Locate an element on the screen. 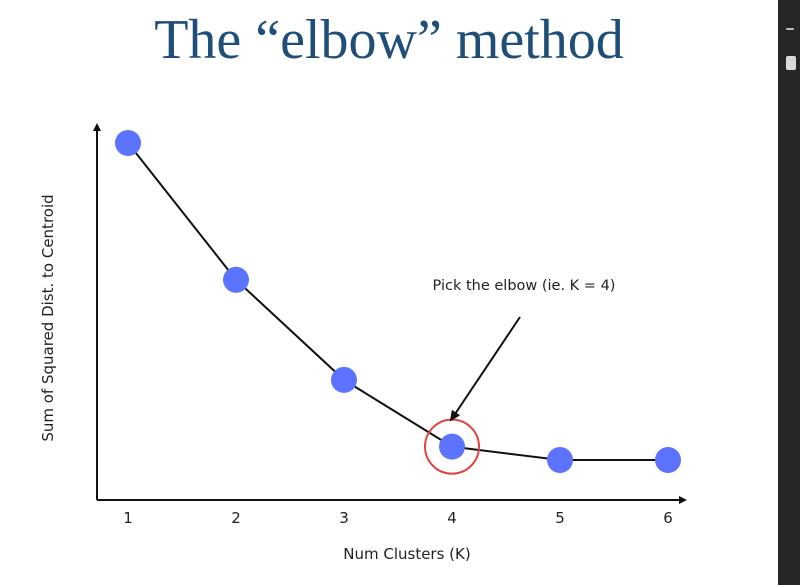 This screenshot has width=800, height=585. data-point-k6 is located at coordinates (668, 460).